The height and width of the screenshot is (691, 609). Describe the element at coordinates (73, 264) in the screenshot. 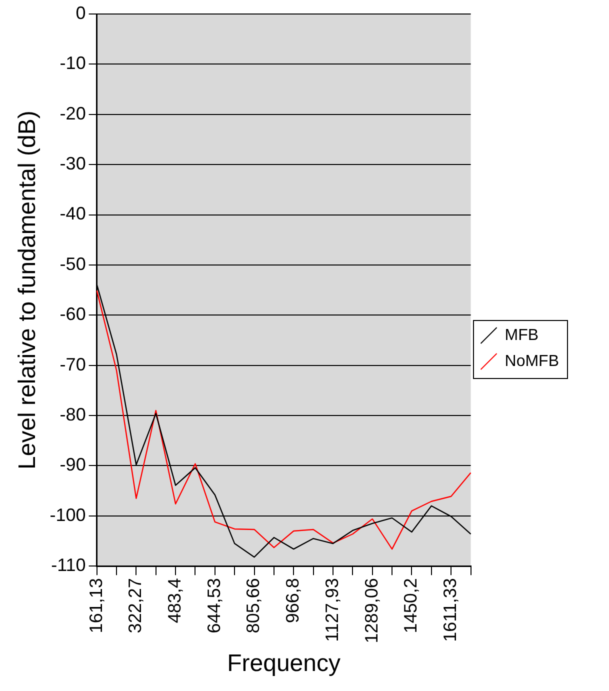

I see `y-tick-label: -50` at that location.